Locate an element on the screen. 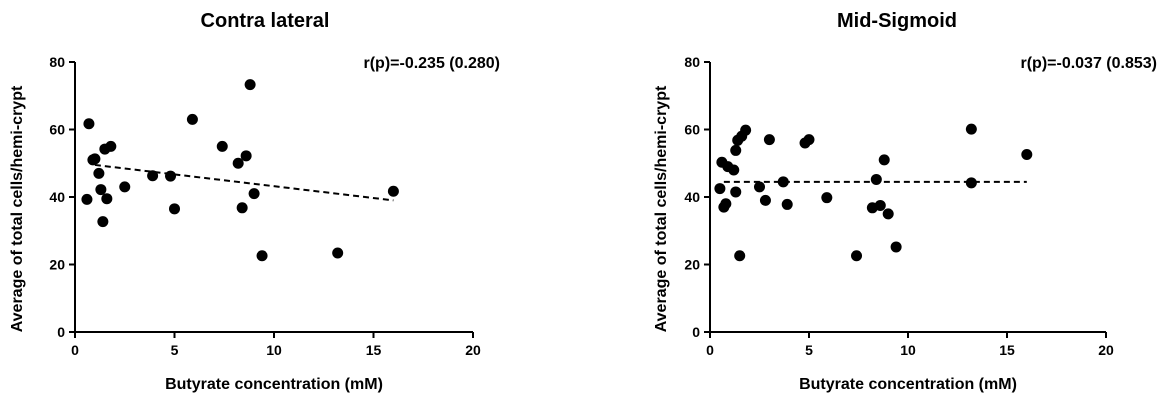 The width and height of the screenshot is (1165, 399). chart-1-x-tick-label: 15 is located at coordinates (374, 350).